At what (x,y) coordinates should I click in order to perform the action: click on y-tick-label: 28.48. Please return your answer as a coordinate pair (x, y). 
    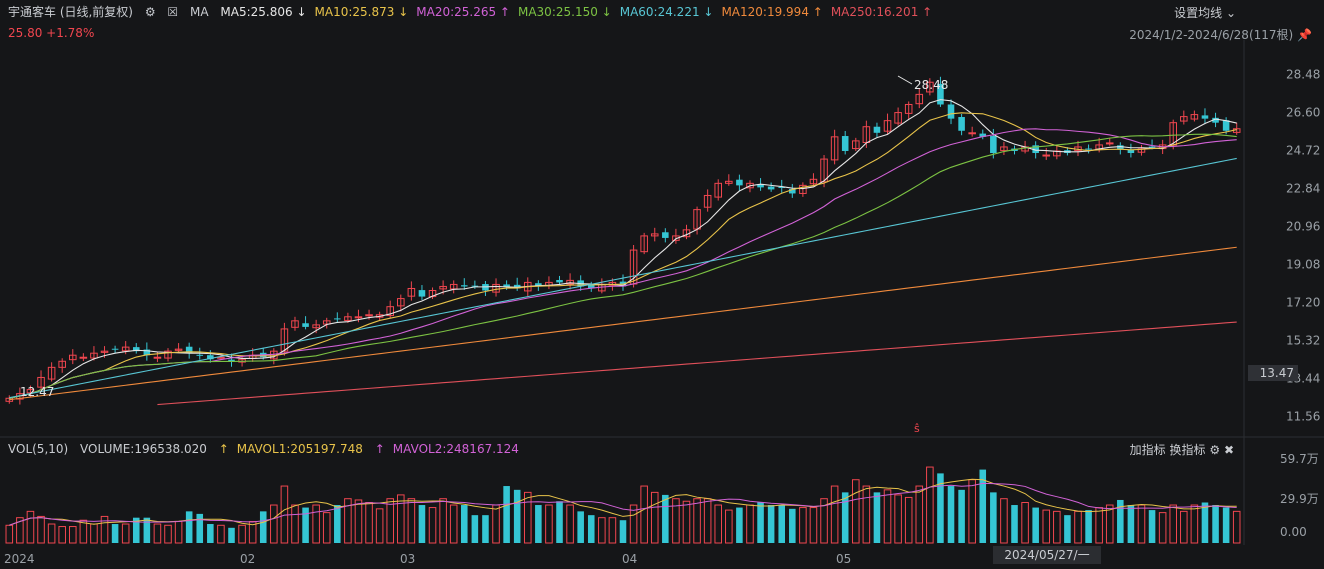
    Looking at the image, I should click on (1303, 75).